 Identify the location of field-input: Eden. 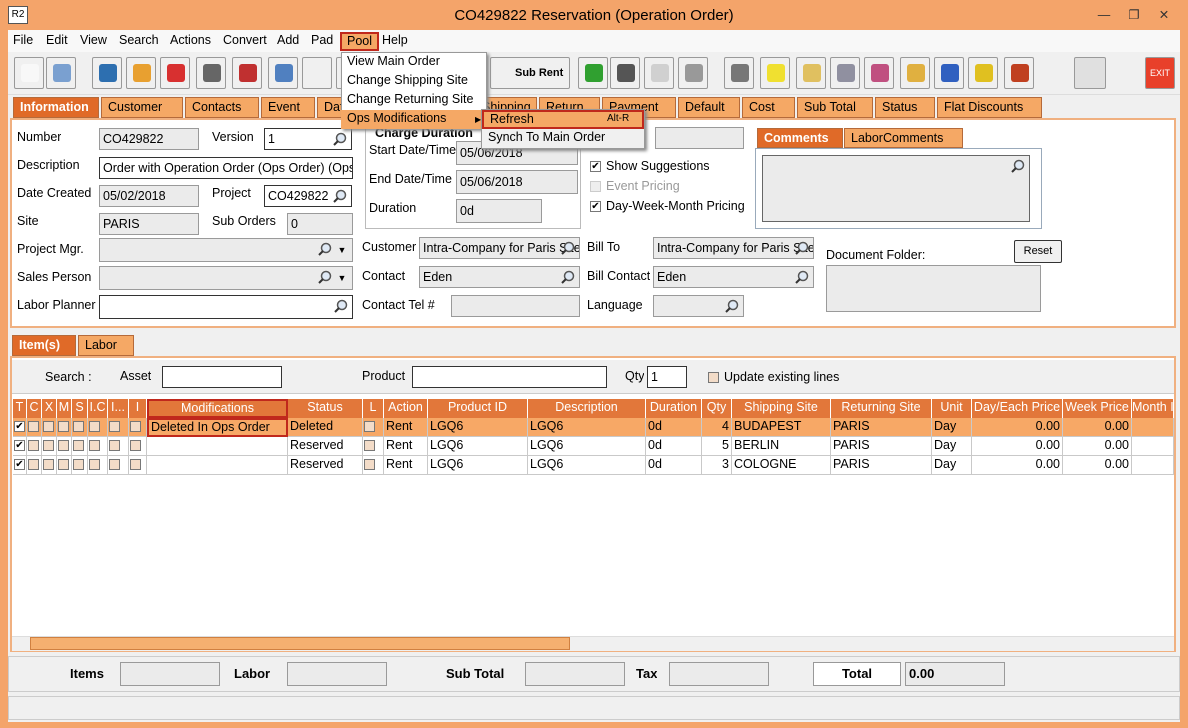
(499, 277).